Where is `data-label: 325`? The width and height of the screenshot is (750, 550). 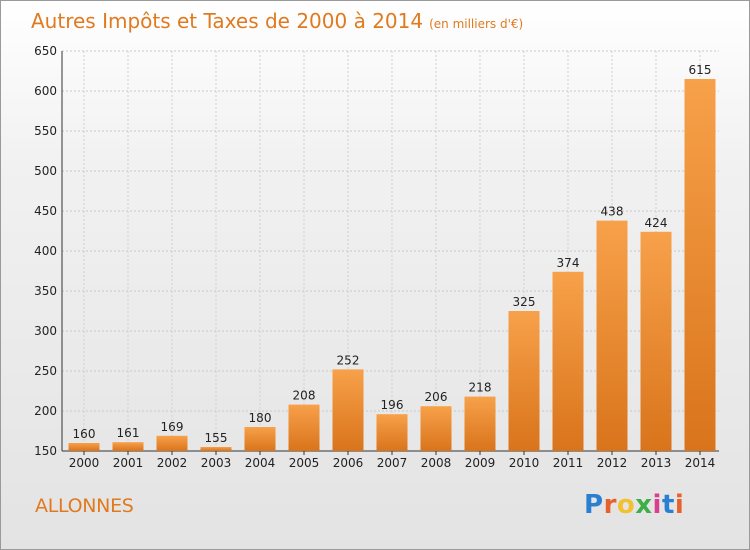 data-label: 325 is located at coordinates (524, 302).